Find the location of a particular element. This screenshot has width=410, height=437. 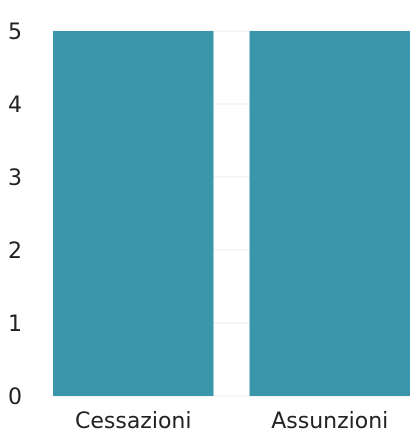

y-axis-ticks: 0 1 2 3 4 5 is located at coordinates (15, 215).